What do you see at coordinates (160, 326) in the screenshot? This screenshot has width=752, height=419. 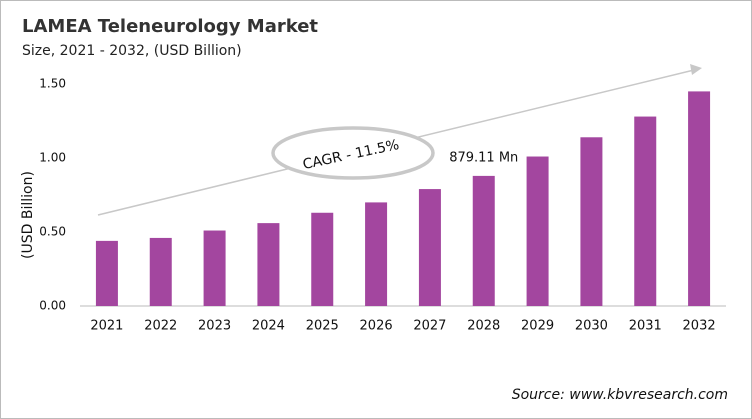 I see `x-tick-label: 2022` at bounding box center [160, 326].